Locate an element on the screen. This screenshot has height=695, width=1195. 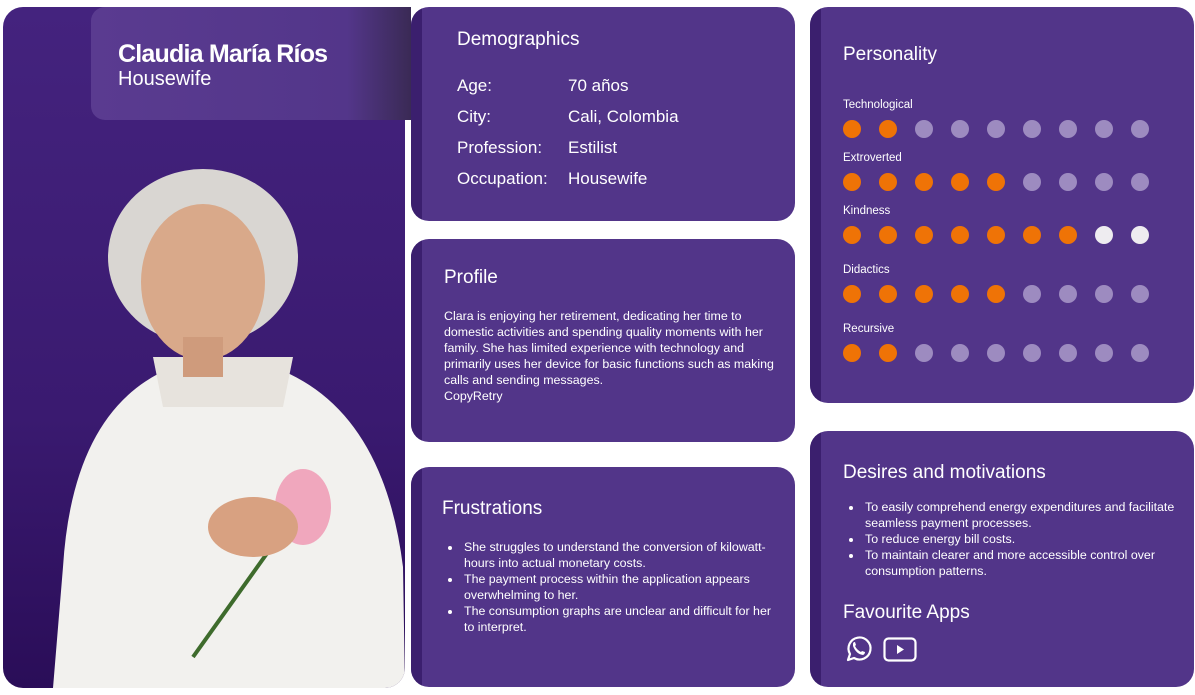
demographics-value: Estilist is located at coordinates (593, 147).